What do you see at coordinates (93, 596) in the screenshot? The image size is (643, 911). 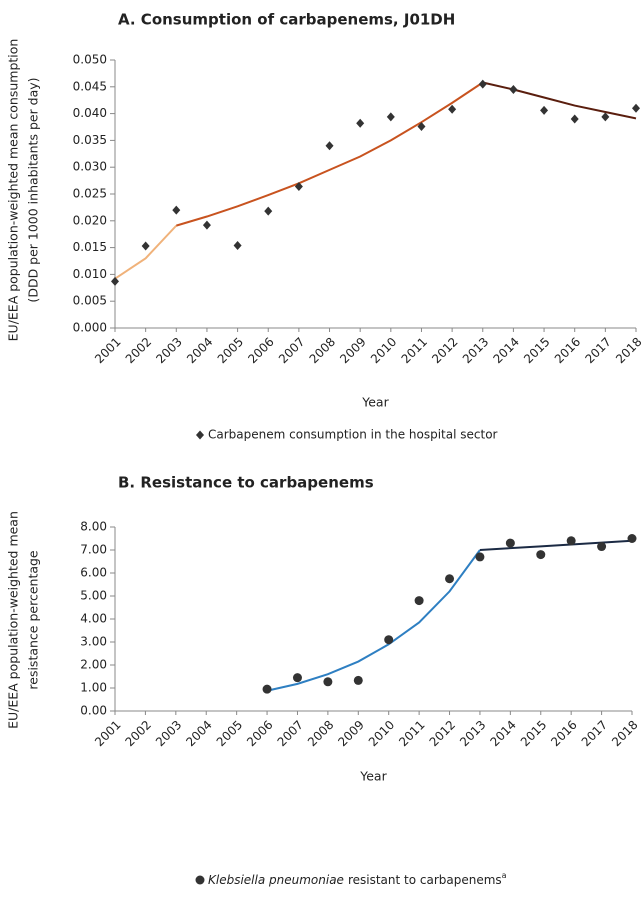 I see `y-tick-label: 5.00` at bounding box center [93, 596].